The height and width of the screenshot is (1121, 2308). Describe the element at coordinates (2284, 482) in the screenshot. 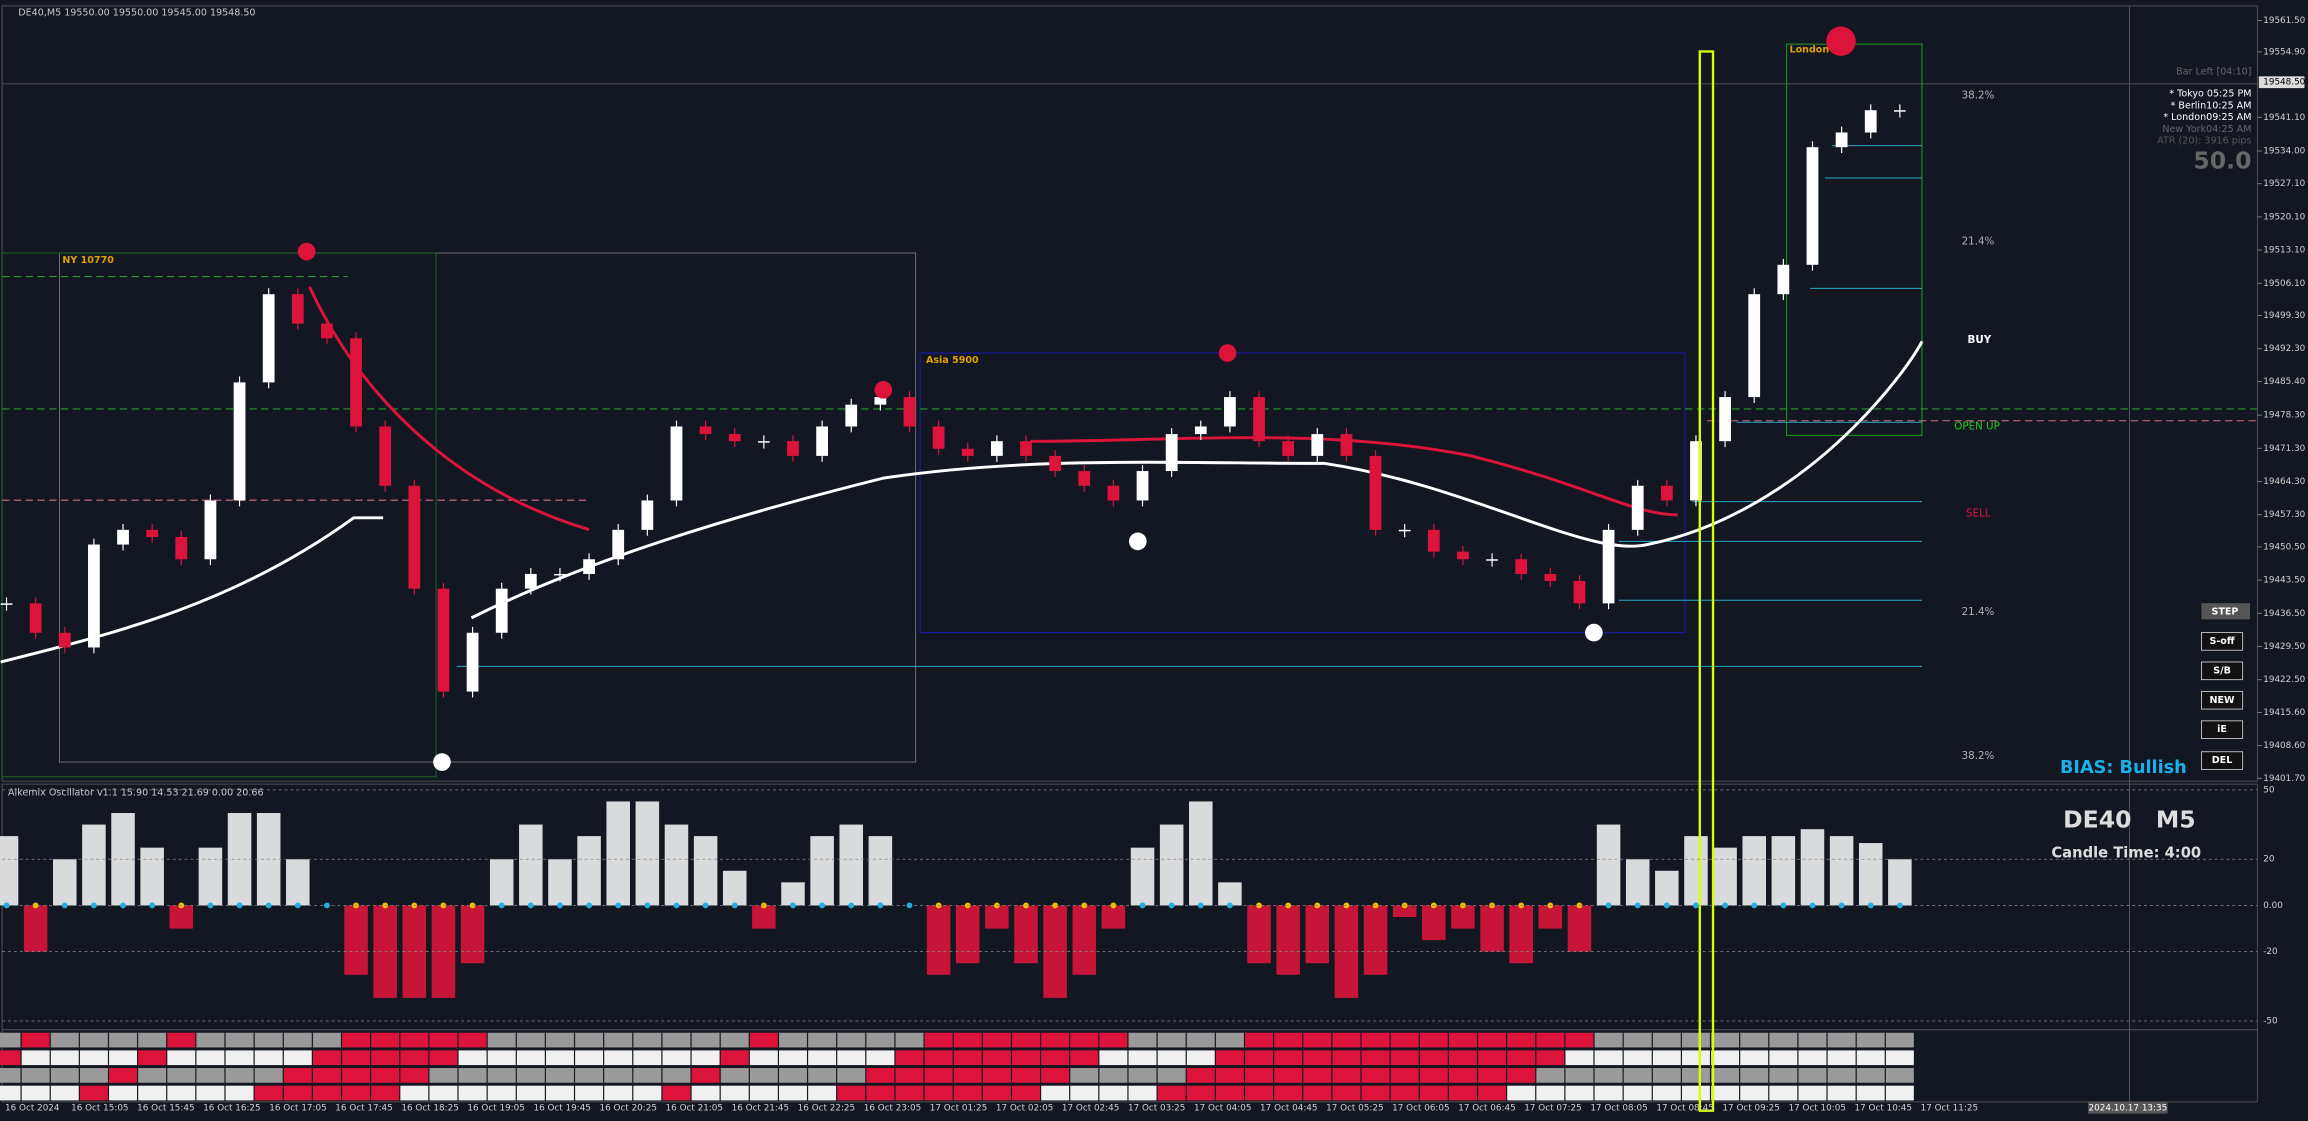

I see `y-tick-label: 19464.30` at that location.